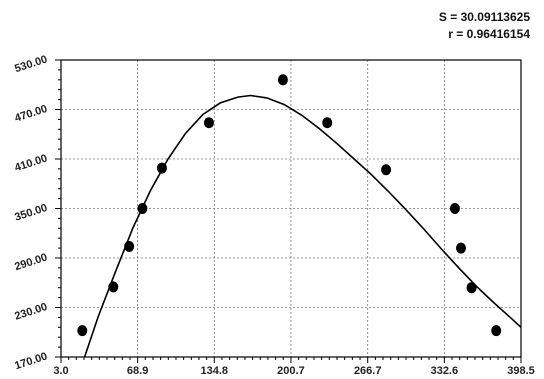  What do you see at coordinates (31, 361) in the screenshot?
I see `y-tick-label: 170.00` at bounding box center [31, 361].